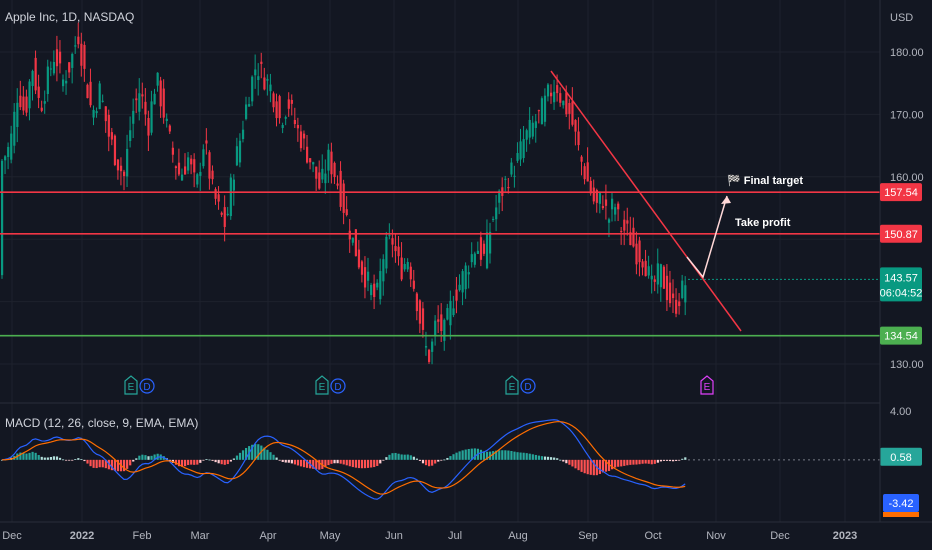 This screenshot has width=932, height=550. Describe the element at coordinates (907, 115) in the screenshot. I see `y-tick-label: 170.00` at that location.